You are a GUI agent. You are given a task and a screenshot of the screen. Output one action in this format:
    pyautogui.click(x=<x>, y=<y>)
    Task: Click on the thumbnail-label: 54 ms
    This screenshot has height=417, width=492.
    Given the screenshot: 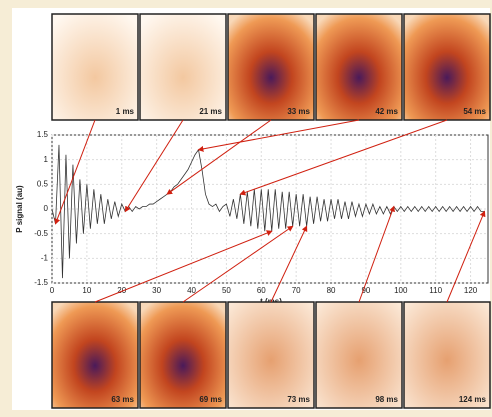 What is the action you would take?
    pyautogui.click(x=474, y=111)
    